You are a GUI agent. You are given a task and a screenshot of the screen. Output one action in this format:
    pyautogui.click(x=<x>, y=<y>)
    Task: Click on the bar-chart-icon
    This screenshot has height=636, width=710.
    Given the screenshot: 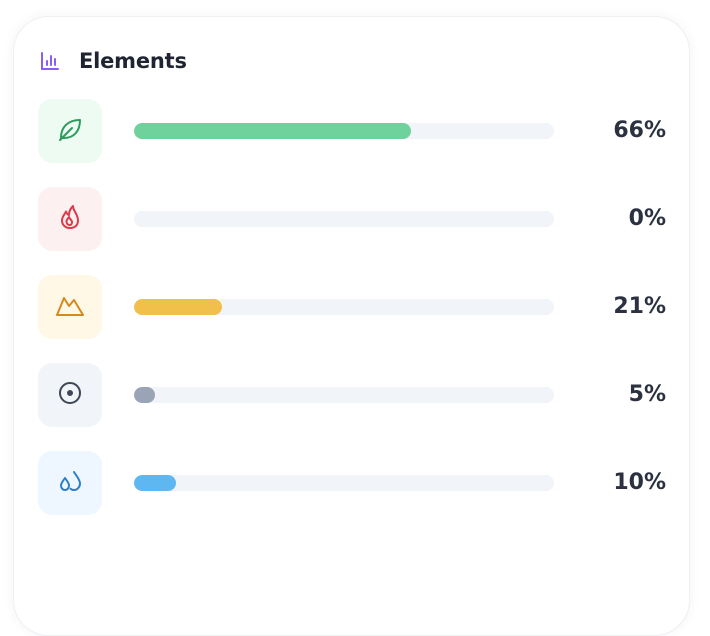 What is the action you would take?
    pyautogui.click(x=50, y=61)
    